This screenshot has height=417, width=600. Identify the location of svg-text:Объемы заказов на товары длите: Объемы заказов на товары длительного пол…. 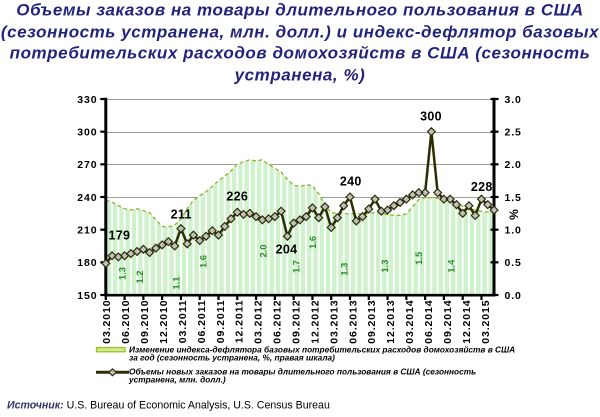
(299, 10).